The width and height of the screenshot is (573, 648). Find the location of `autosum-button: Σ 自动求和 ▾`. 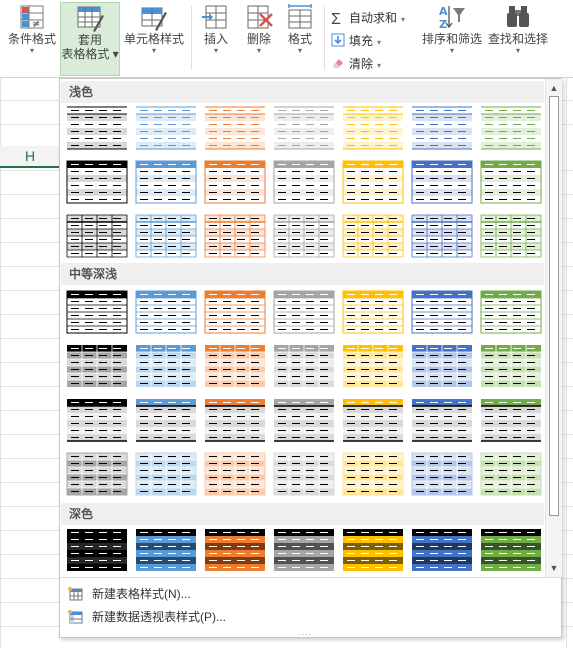

autosum-button: Σ 自动求和 ▾ is located at coordinates (368, 18).